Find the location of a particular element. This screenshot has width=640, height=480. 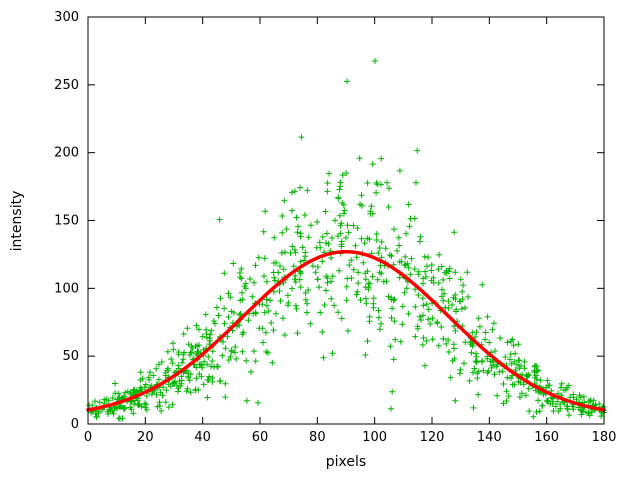

x-tick-label: 120 is located at coordinates (432, 437).